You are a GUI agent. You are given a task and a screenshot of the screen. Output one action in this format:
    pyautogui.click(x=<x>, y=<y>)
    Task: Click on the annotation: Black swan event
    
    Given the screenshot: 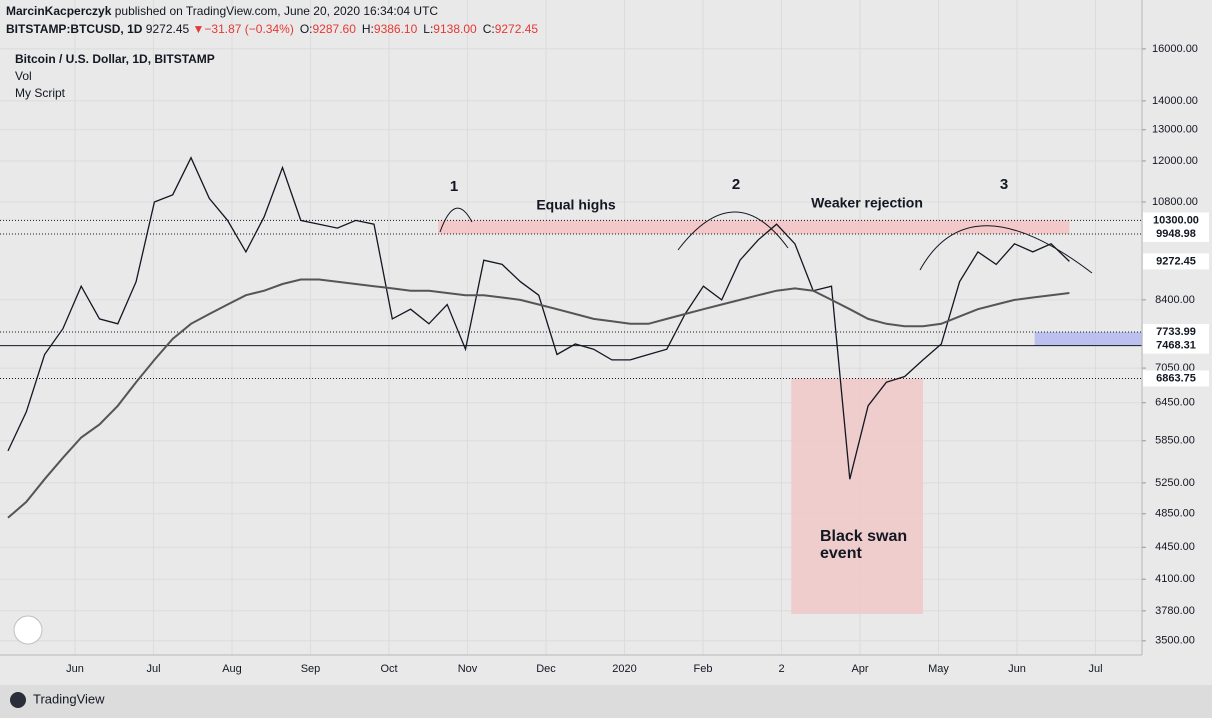 What is the action you would take?
    pyautogui.click(x=864, y=545)
    